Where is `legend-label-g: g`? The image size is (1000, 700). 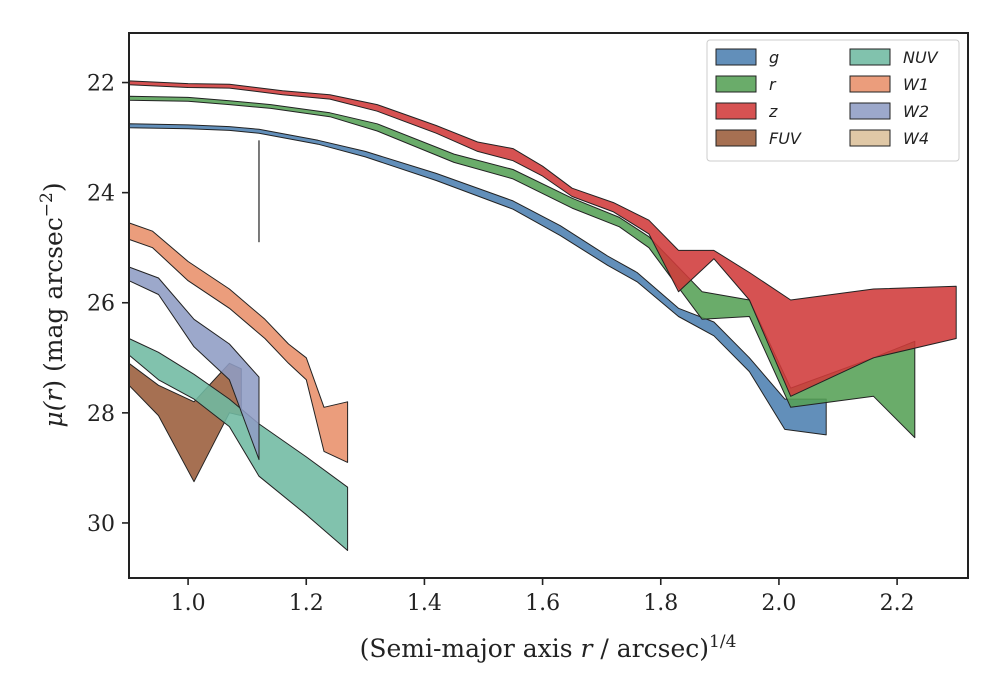 legend-label-g: g is located at coordinates (774, 57).